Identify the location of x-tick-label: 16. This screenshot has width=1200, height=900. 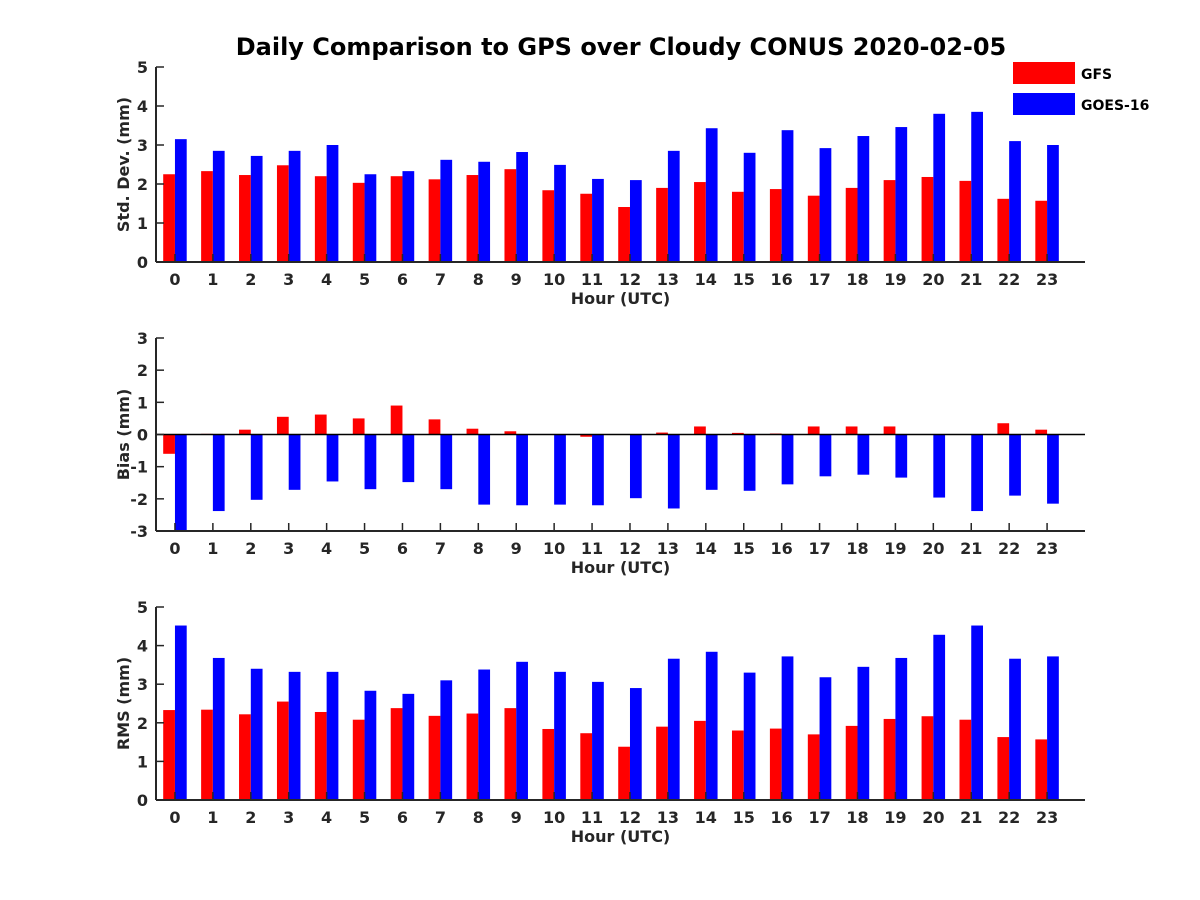
(782, 548).